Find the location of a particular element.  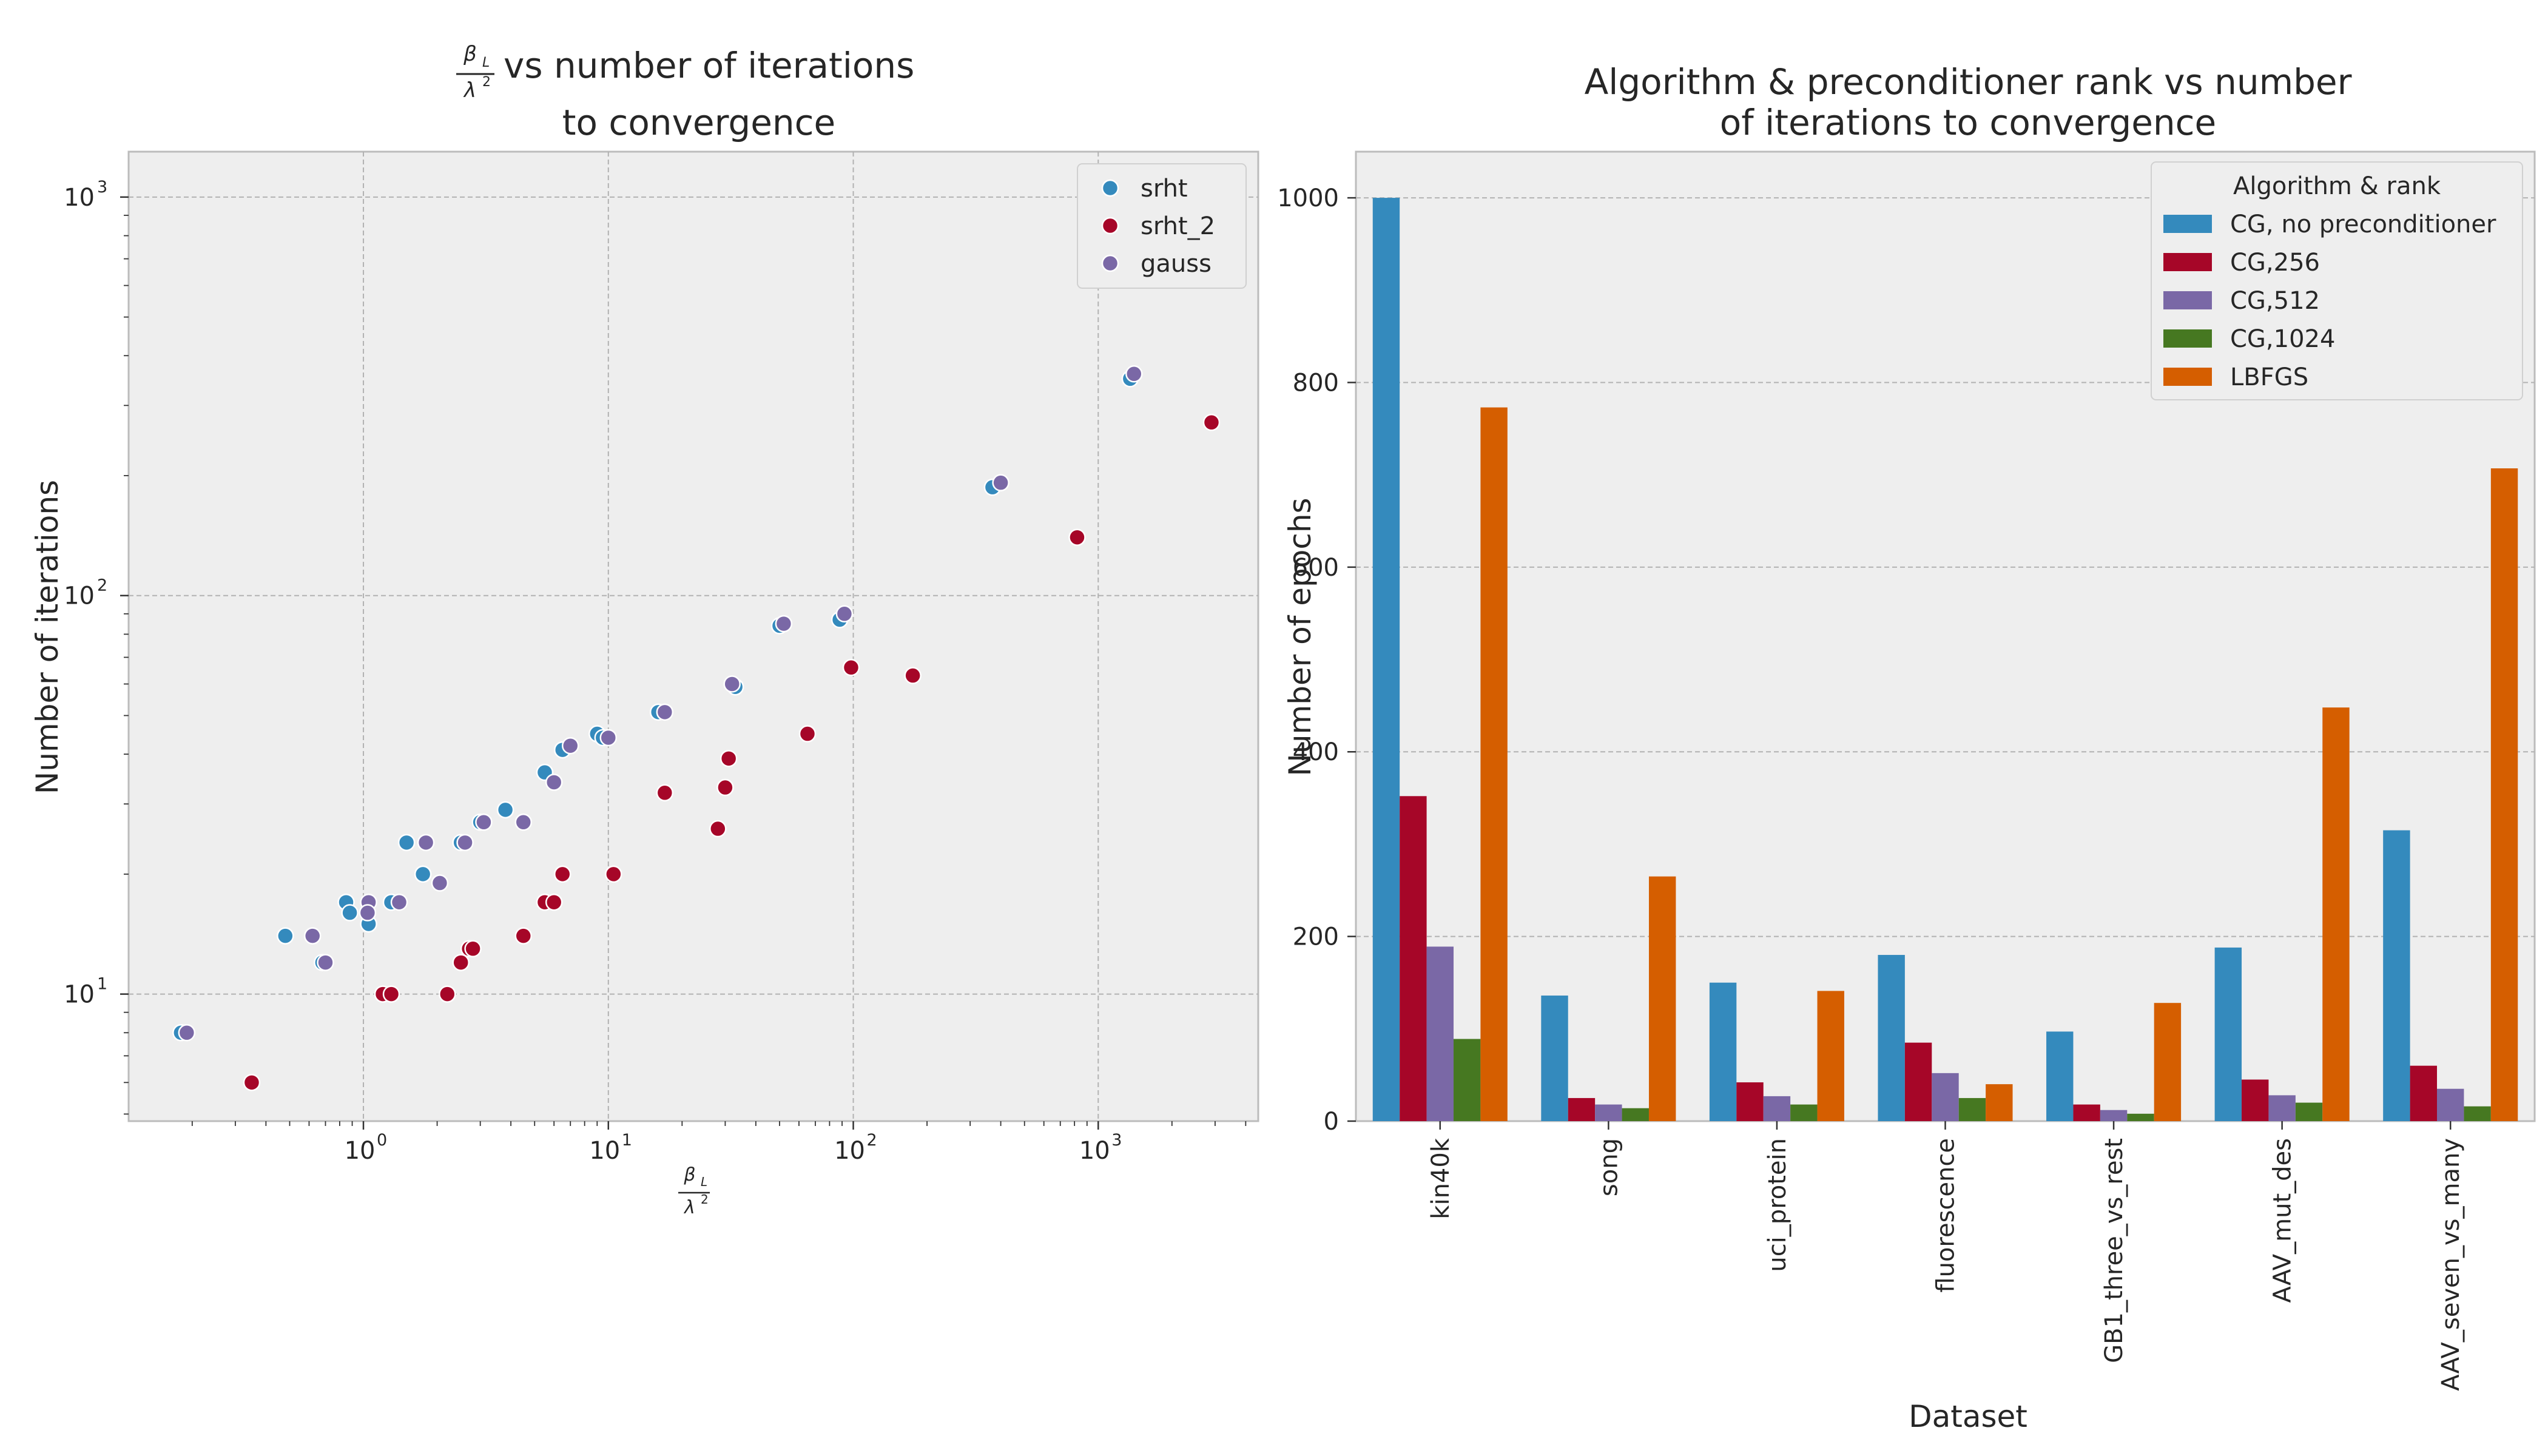

bar-x-tick-label: fluorescence is located at coordinates (1946, 1215).